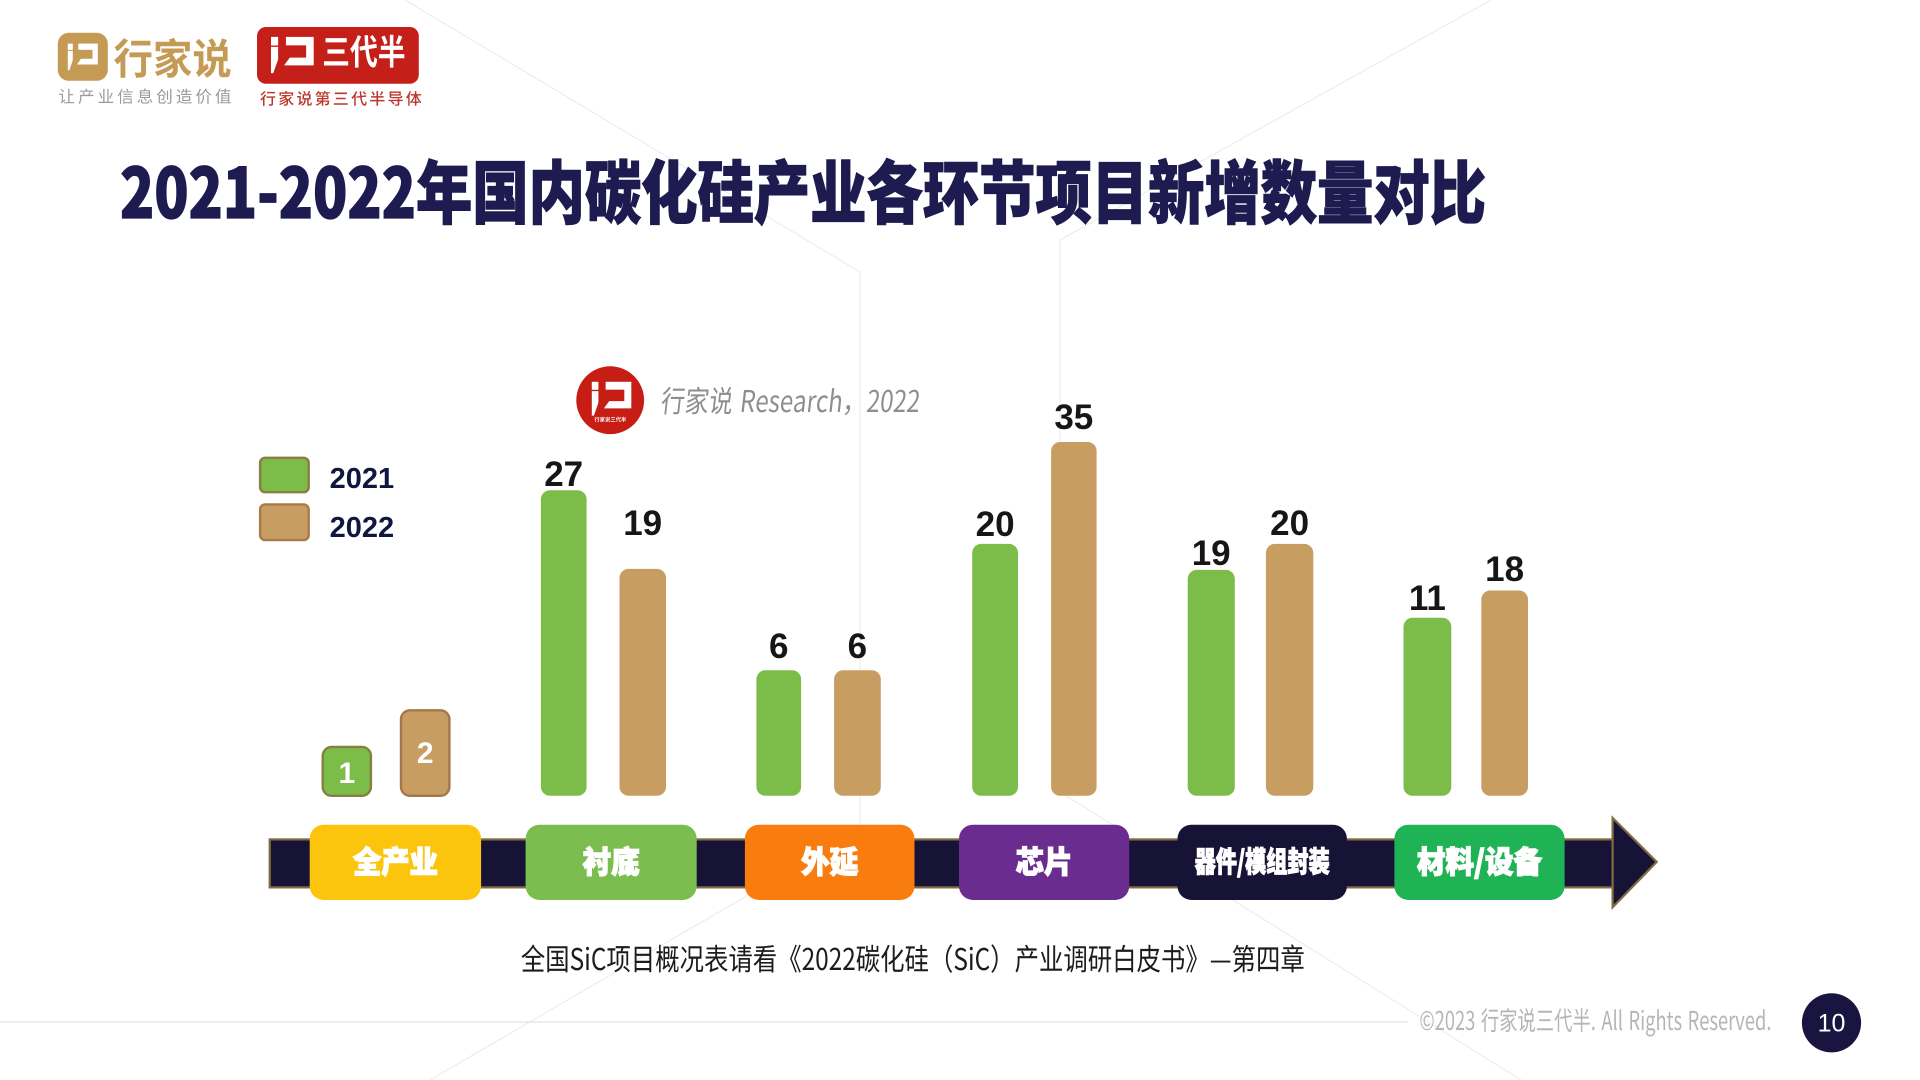  What do you see at coordinates (1427, 598) in the screenshot?
I see `svg-text: 11` at bounding box center [1427, 598].